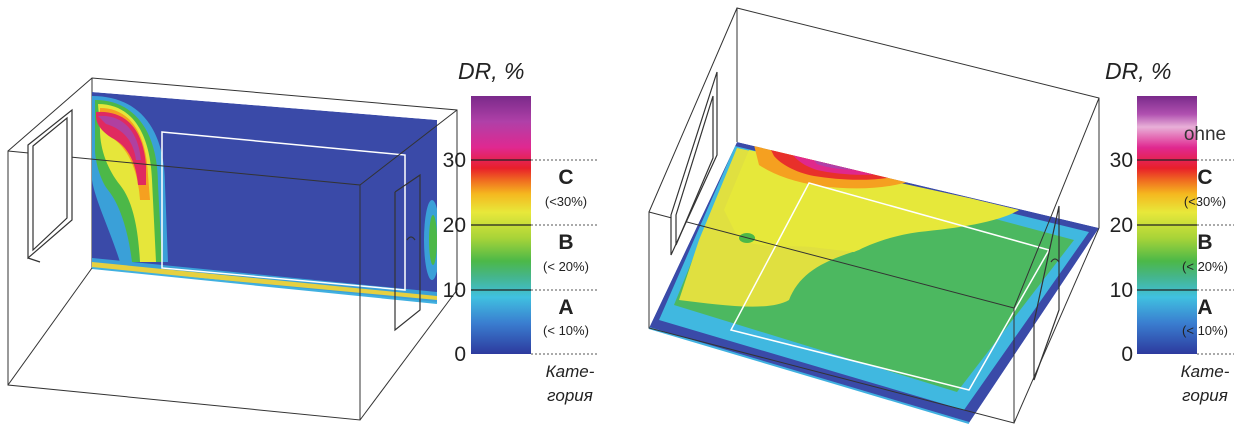 The height and width of the screenshot is (428, 1238). What do you see at coordinates (1205, 134) in the screenshot?
I see `category-none-label: ohne` at bounding box center [1205, 134].